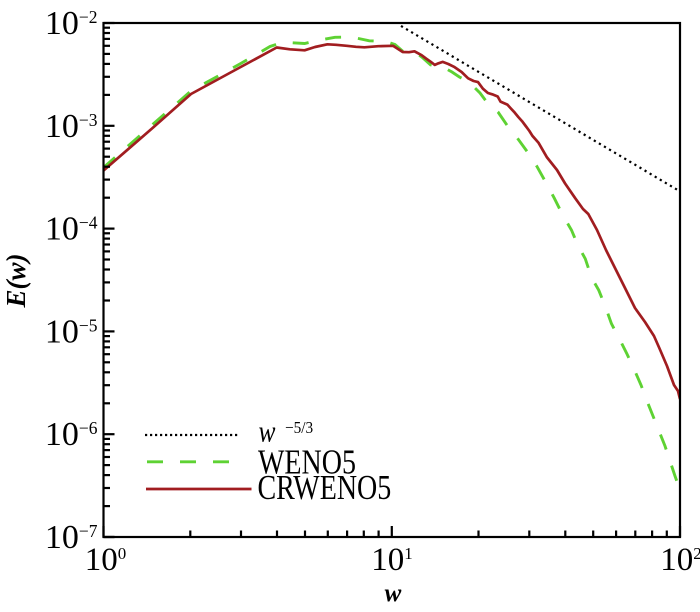  What do you see at coordinates (71, 23) in the screenshot?
I see `svg-text: 10⁻²` at bounding box center [71, 23].